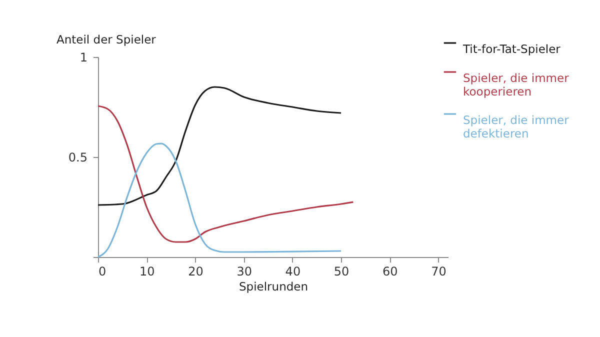  Describe the element at coordinates (342, 271) in the screenshot. I see `x-tick-label: 50` at that location.